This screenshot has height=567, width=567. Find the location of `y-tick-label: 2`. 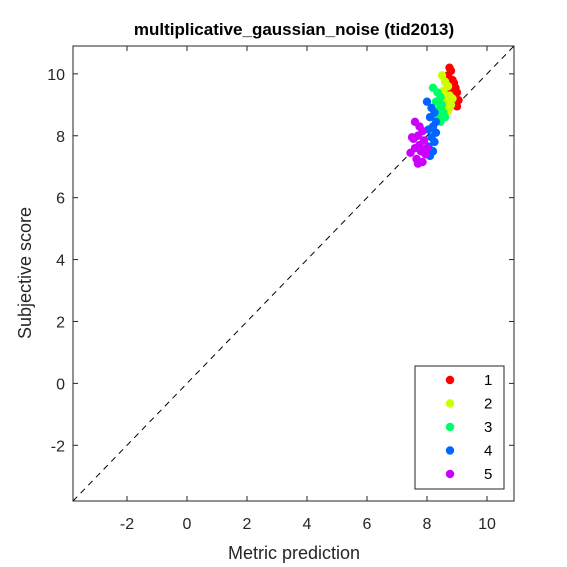

y-tick-label: 2 is located at coordinates (60, 322).